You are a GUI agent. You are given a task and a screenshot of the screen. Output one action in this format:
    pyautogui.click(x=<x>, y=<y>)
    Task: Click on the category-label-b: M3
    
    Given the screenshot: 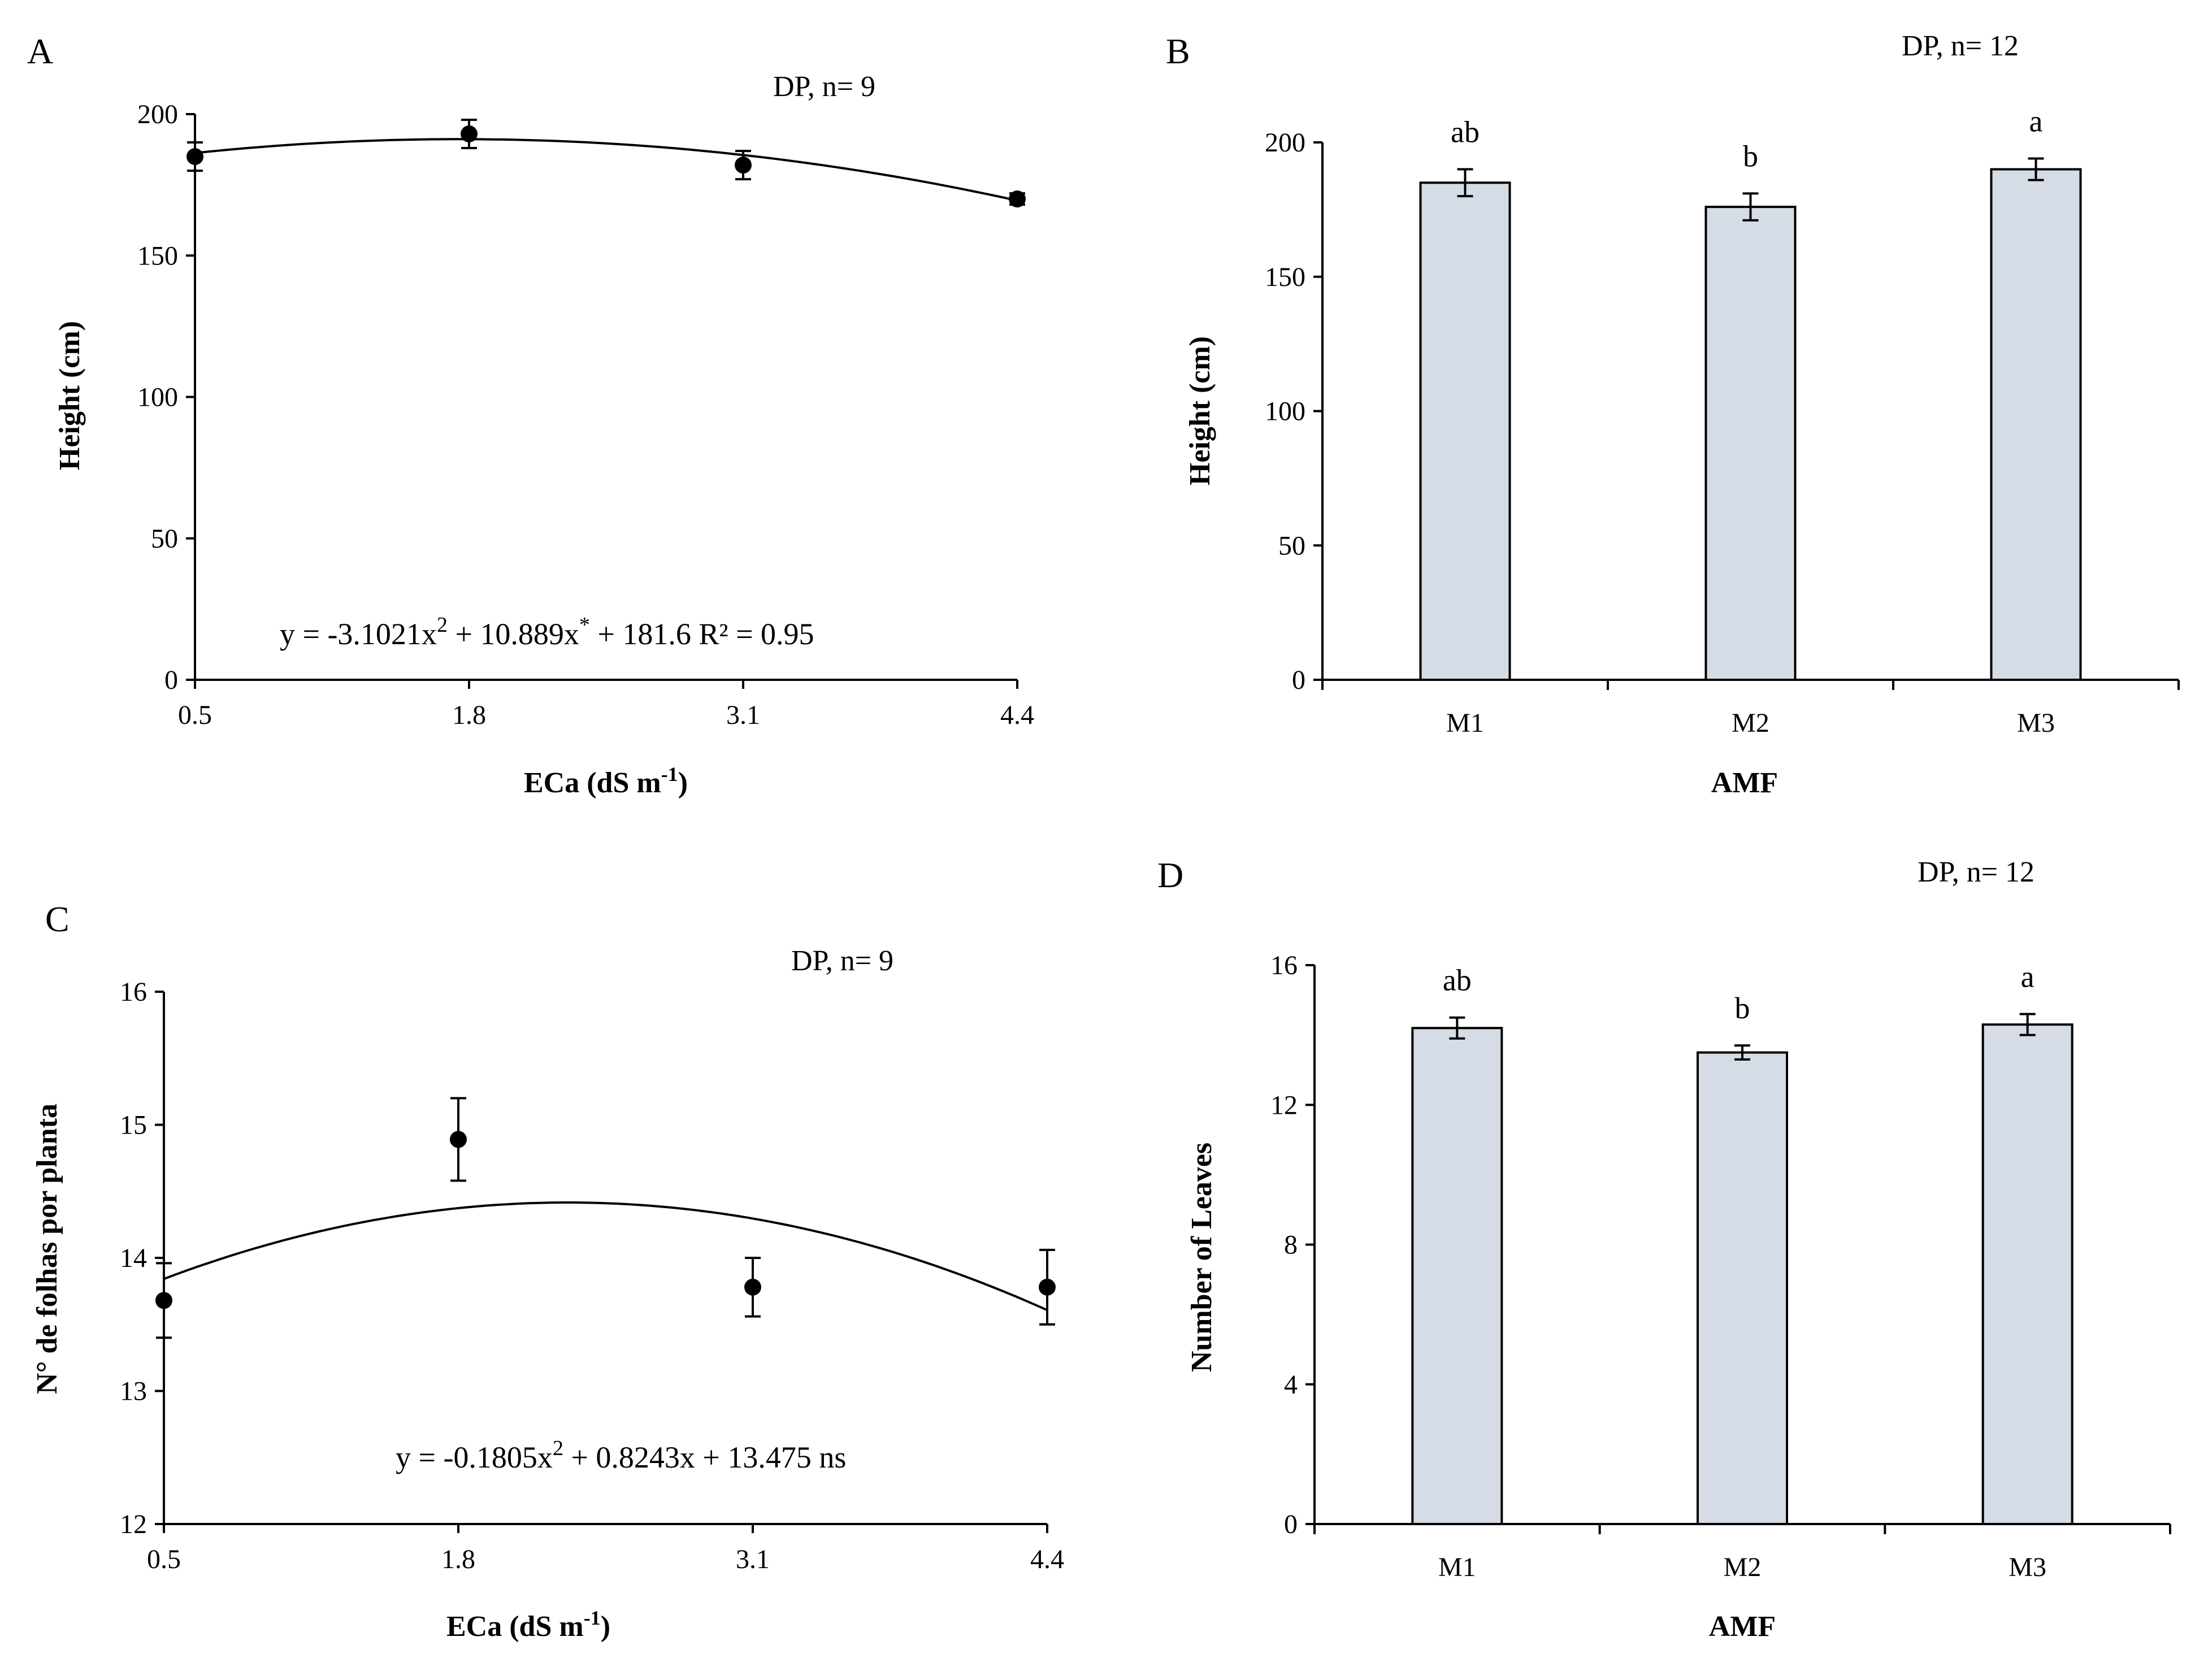 What is the action you would take?
    pyautogui.click(x=2036, y=723)
    